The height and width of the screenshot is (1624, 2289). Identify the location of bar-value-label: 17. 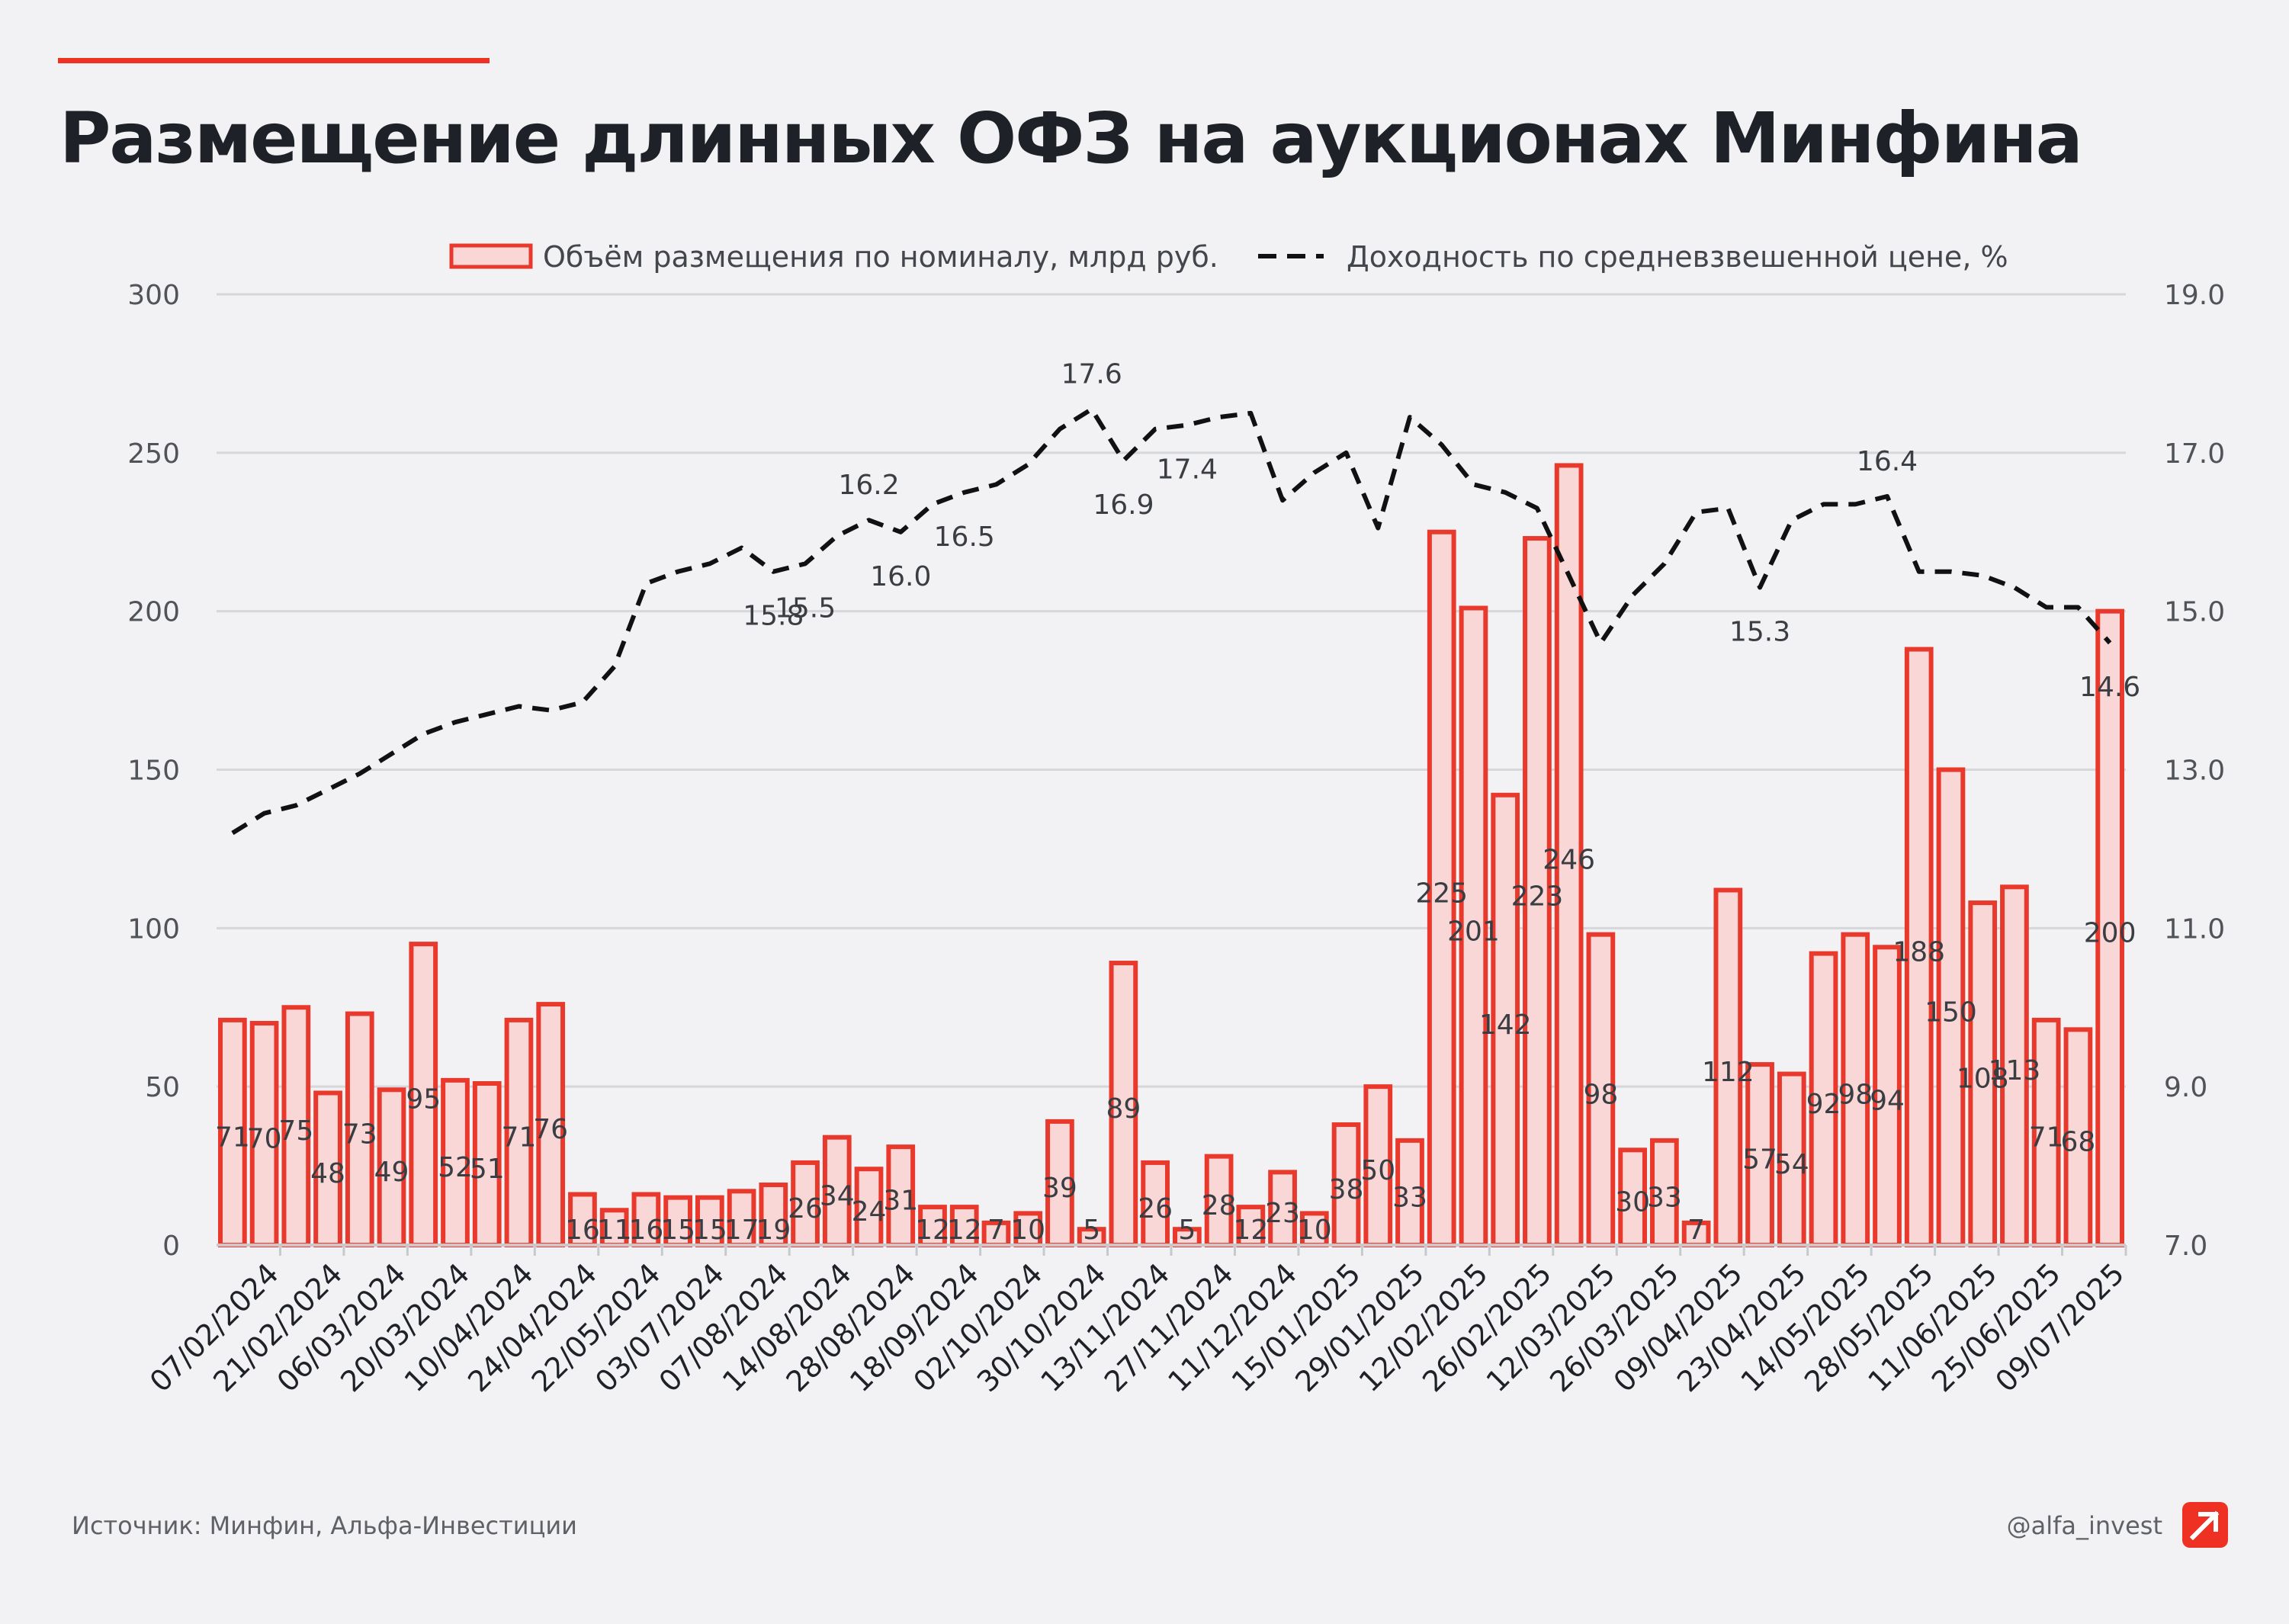
(741, 1230).